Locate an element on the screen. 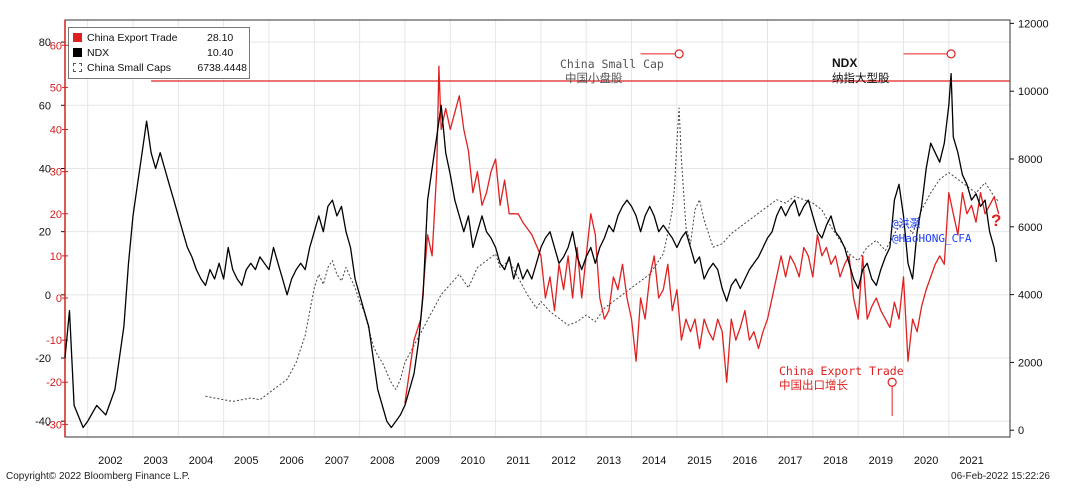 This screenshot has width=1080, height=492. y-tick-label-black: 0 is located at coordinates (48, 296).